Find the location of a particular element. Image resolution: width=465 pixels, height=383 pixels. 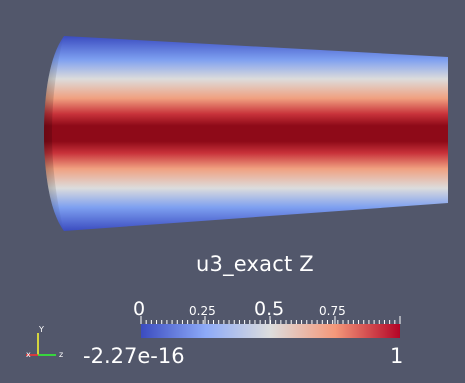

colorbar-tick-label: 0.75 is located at coordinates (332, 311).